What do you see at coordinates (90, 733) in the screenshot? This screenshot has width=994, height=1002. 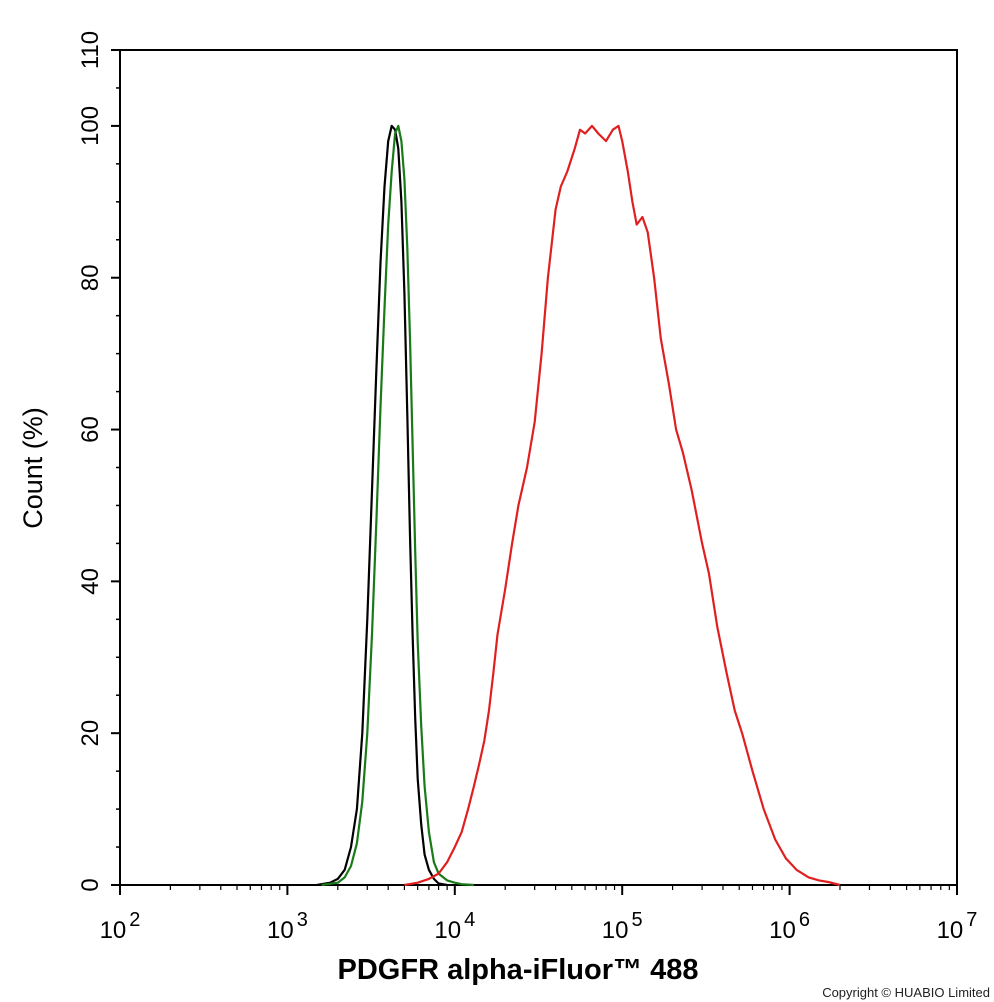 I see `y-tick-label: 20` at bounding box center [90, 733].